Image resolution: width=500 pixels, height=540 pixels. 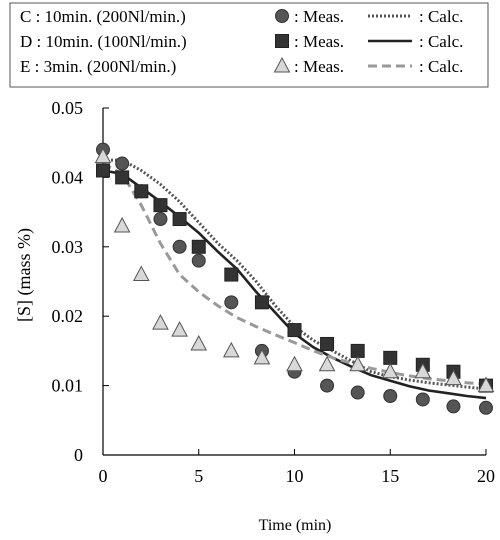 What do you see at coordinates (68, 177) in the screenshot?
I see `y-tick-label: 0.04` at bounding box center [68, 177].